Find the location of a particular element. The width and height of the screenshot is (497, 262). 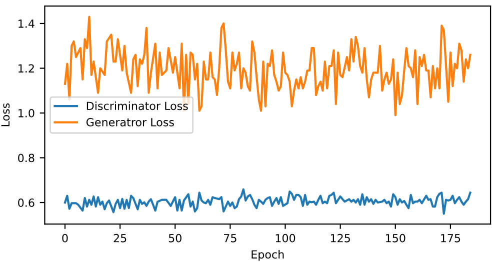

x-axis-title: Epoch is located at coordinates (268, 255).